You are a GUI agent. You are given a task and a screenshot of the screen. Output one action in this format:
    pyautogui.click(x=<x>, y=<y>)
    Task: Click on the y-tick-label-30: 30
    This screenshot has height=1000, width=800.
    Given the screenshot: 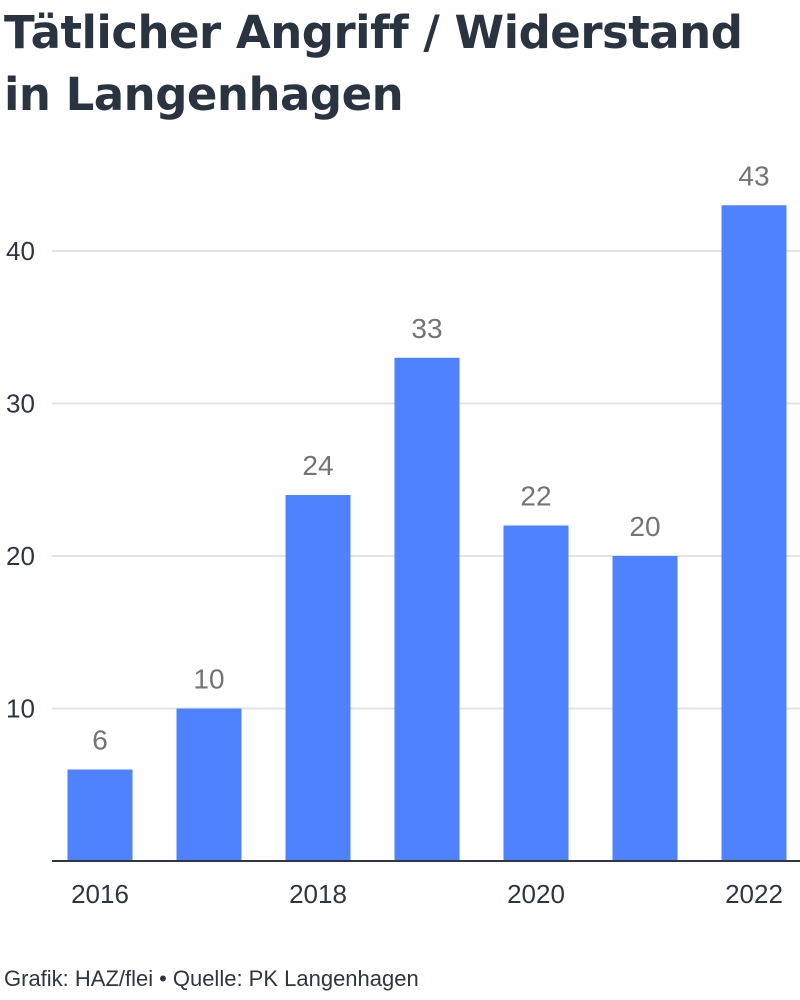 What is the action you would take?
    pyautogui.click(x=20, y=404)
    